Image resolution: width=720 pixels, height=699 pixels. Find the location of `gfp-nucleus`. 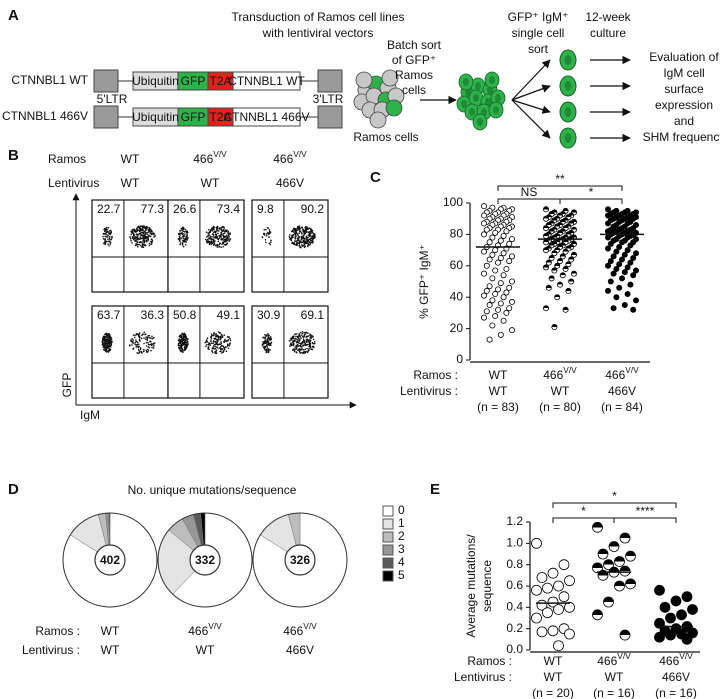

gfp-nucleus is located at coordinates (568, 60).